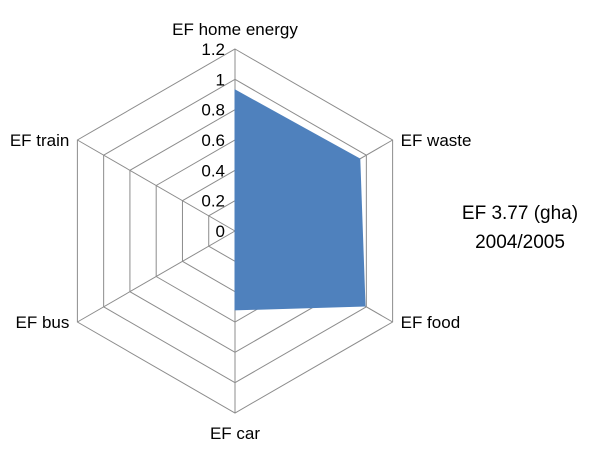 The width and height of the screenshot is (595, 454). I want to click on axis-label: EF car, so click(235, 433).